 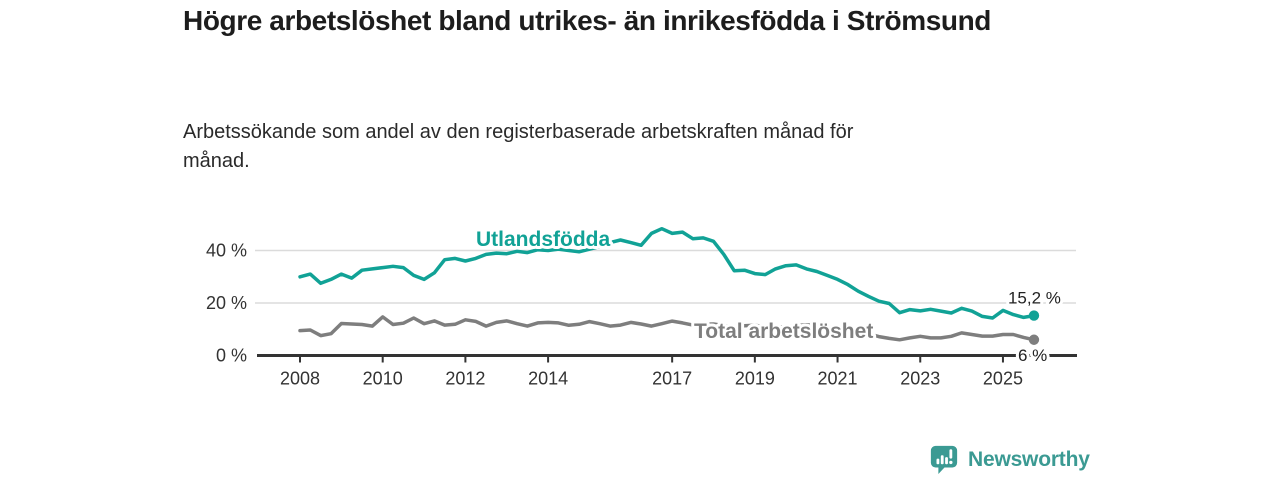 I want to click on x-tick-label: 2012, so click(x=465, y=379).